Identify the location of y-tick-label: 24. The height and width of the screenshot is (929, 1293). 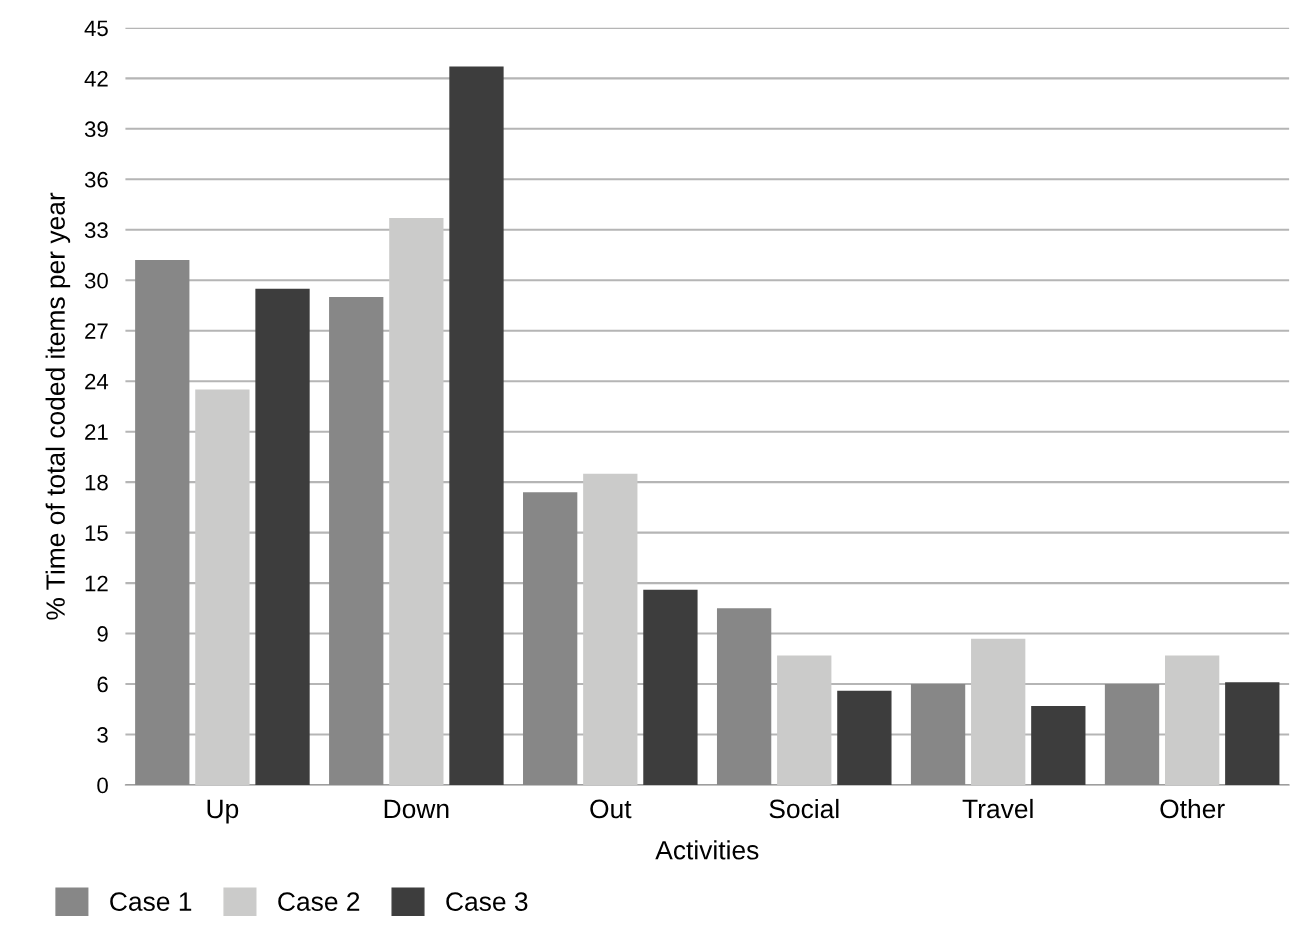
(97, 381).